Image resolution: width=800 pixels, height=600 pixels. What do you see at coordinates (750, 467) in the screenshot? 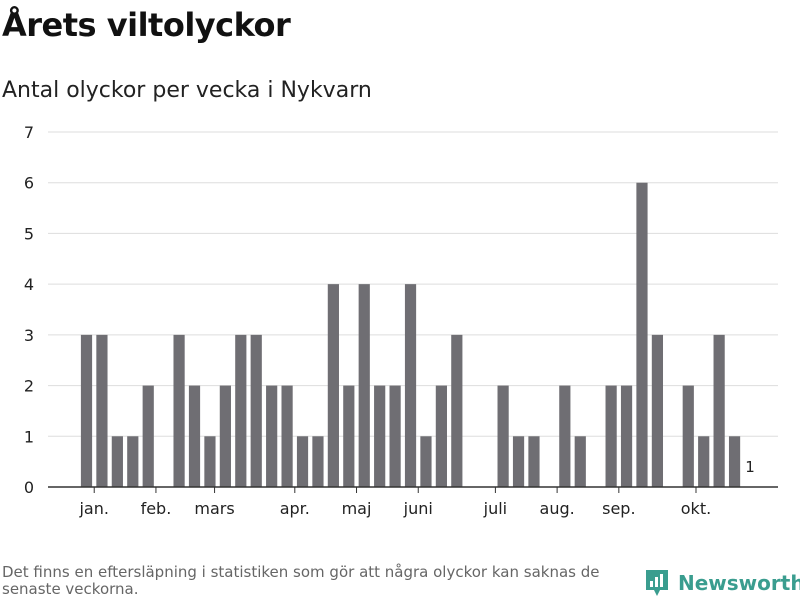
I see `highlight-data-label: 1` at bounding box center [750, 467].